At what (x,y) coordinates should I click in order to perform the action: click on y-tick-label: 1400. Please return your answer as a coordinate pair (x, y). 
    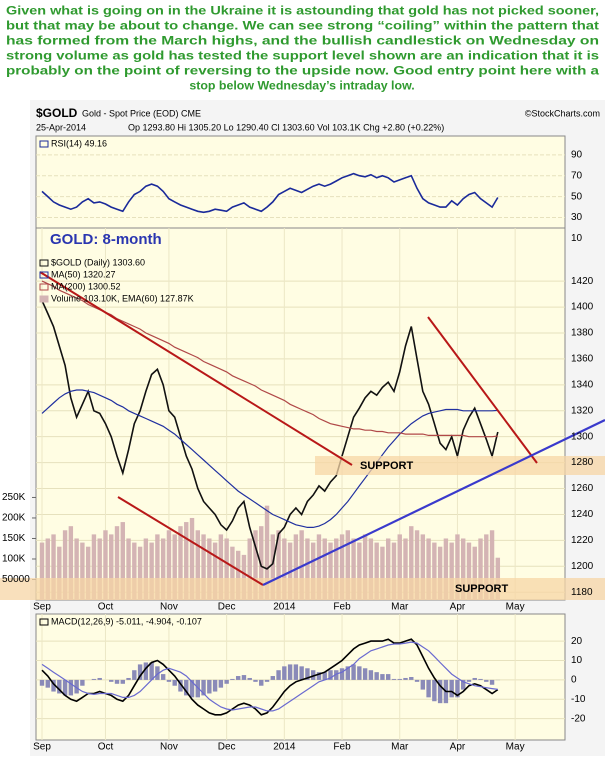
    Looking at the image, I should click on (582, 307).